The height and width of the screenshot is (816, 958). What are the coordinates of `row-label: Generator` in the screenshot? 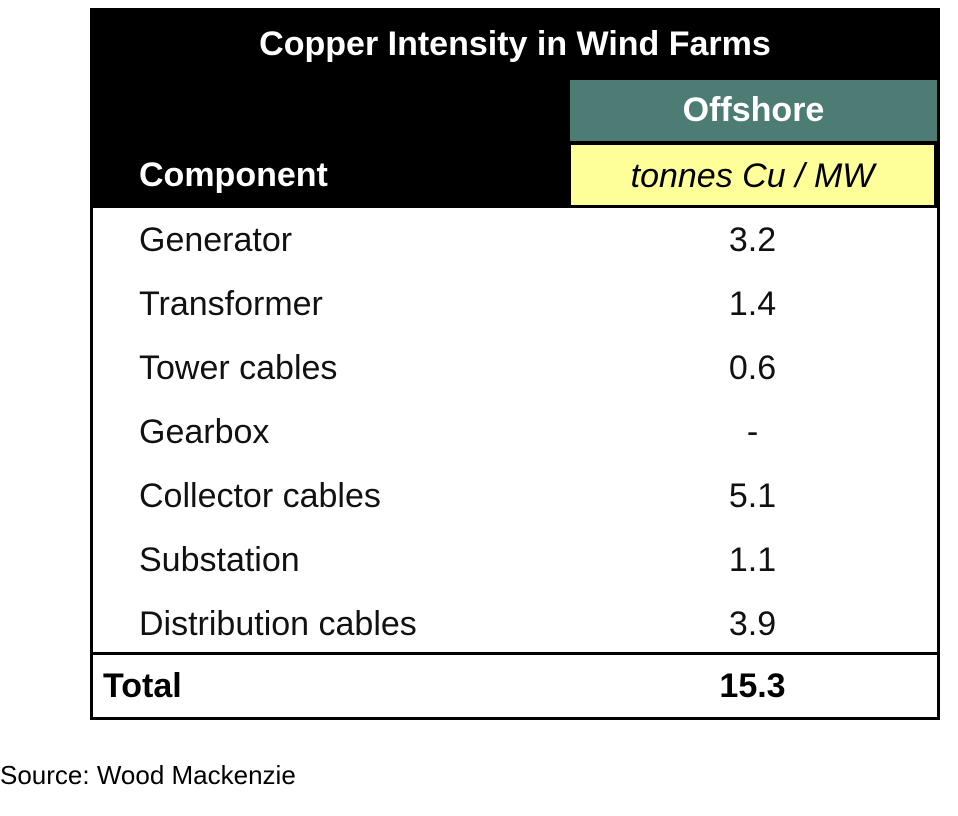 It's located at (216, 240).